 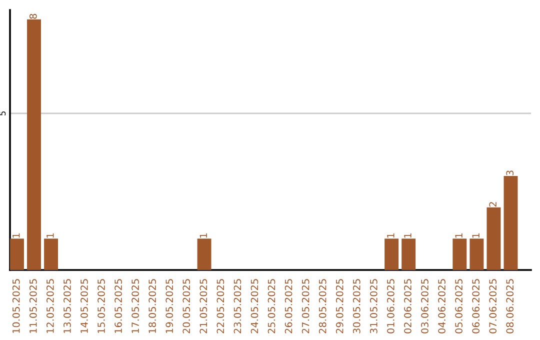 What do you see at coordinates (67, 306) in the screenshot?
I see `x-tick-label: 13.05.2025` at bounding box center [67, 306].